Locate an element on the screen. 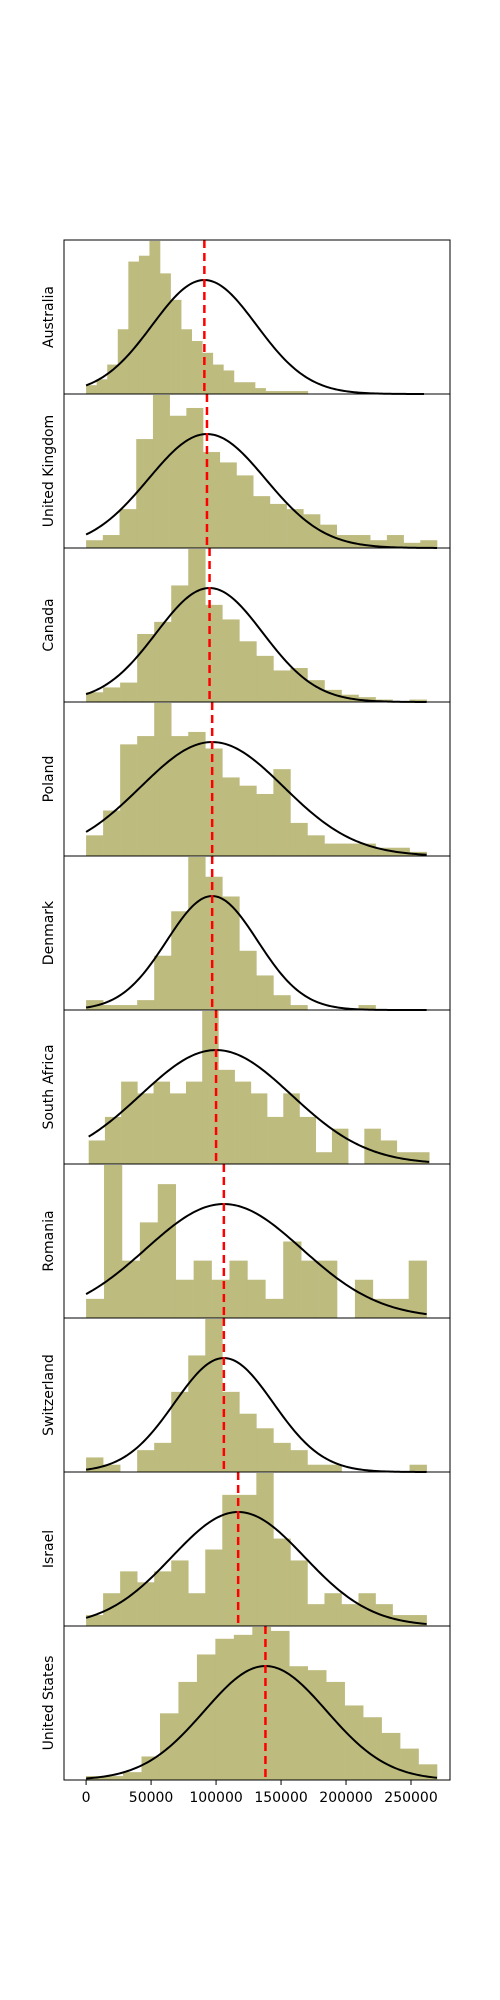 The image size is (500, 2000). panel-label: Romania is located at coordinates (49, 1240).